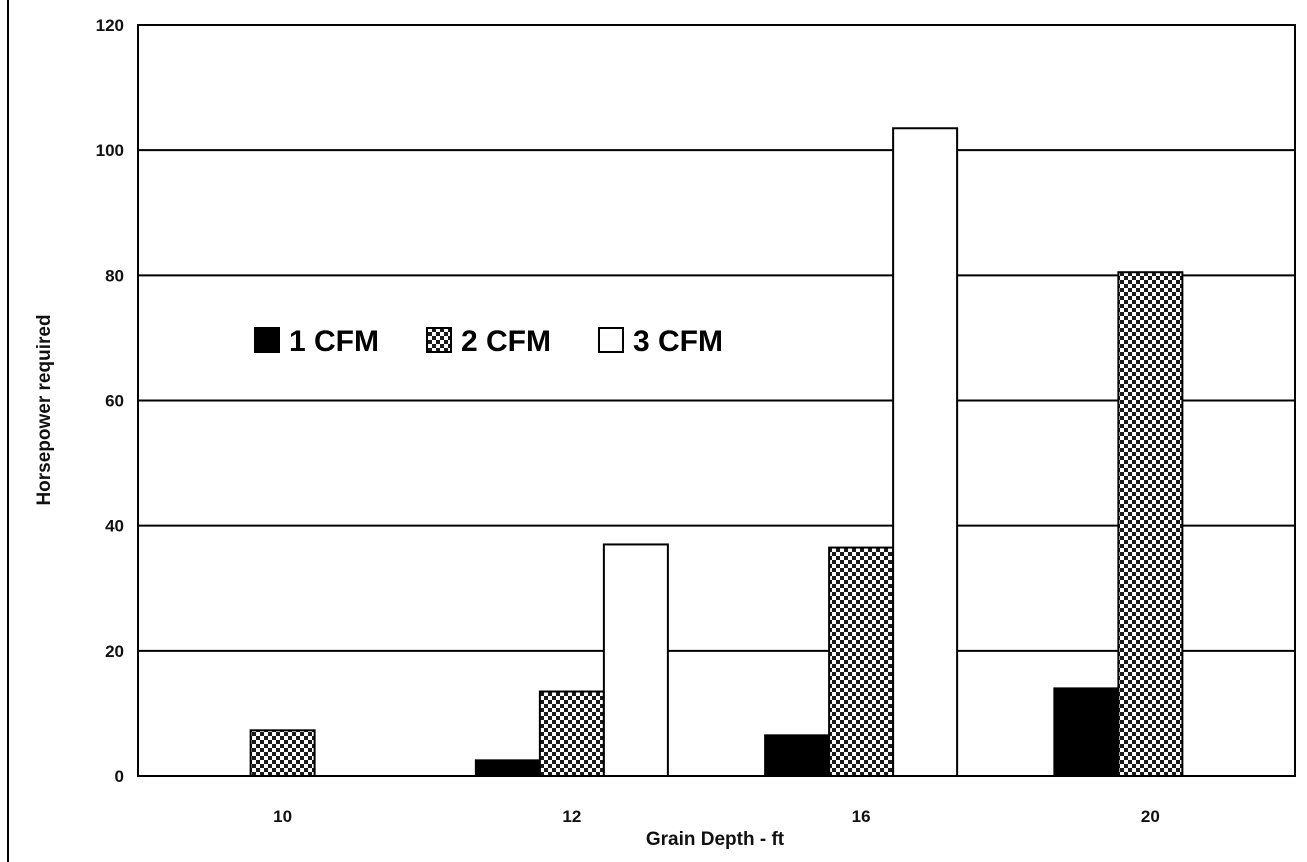 The width and height of the screenshot is (1307, 862). I want to click on legend: 1 CFM 2 CFM 3 CFM, so click(488, 341).